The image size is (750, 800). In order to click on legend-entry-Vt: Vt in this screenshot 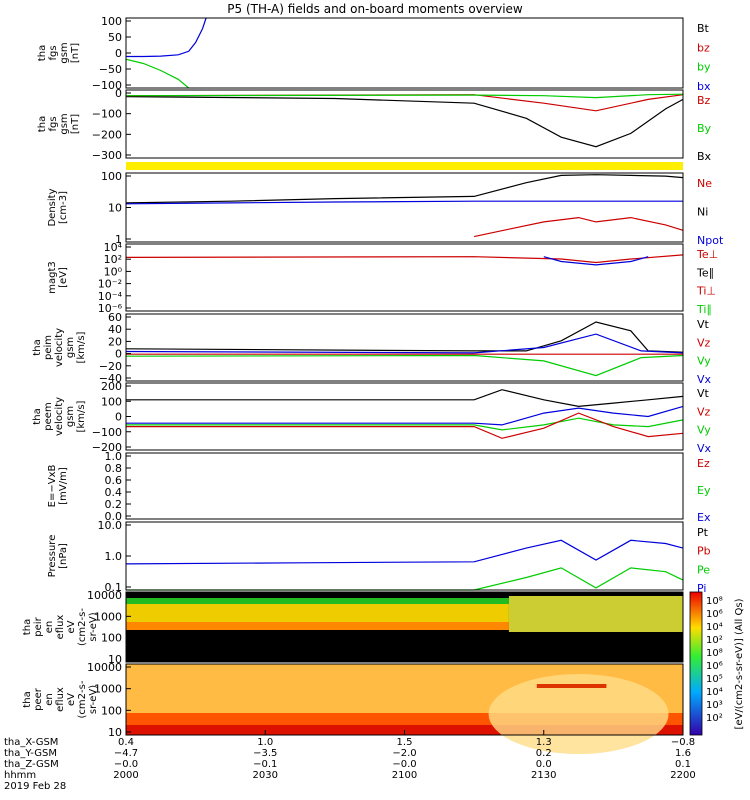, I will do `click(703, 393)`.